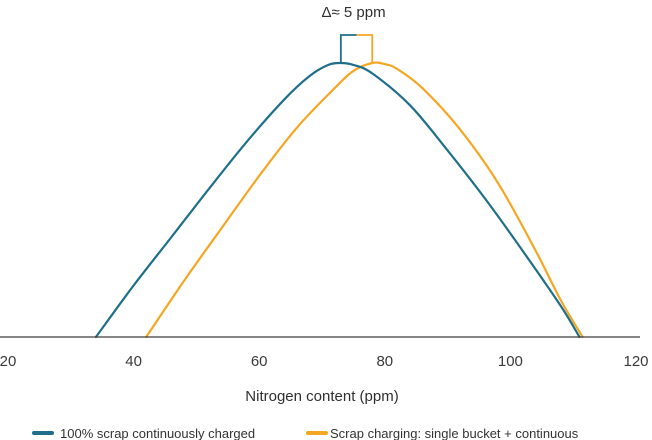 Image resolution: width=652 pixels, height=440 pixels. Describe the element at coordinates (384, 361) in the screenshot. I see `x-tick-label-80: 80` at that location.